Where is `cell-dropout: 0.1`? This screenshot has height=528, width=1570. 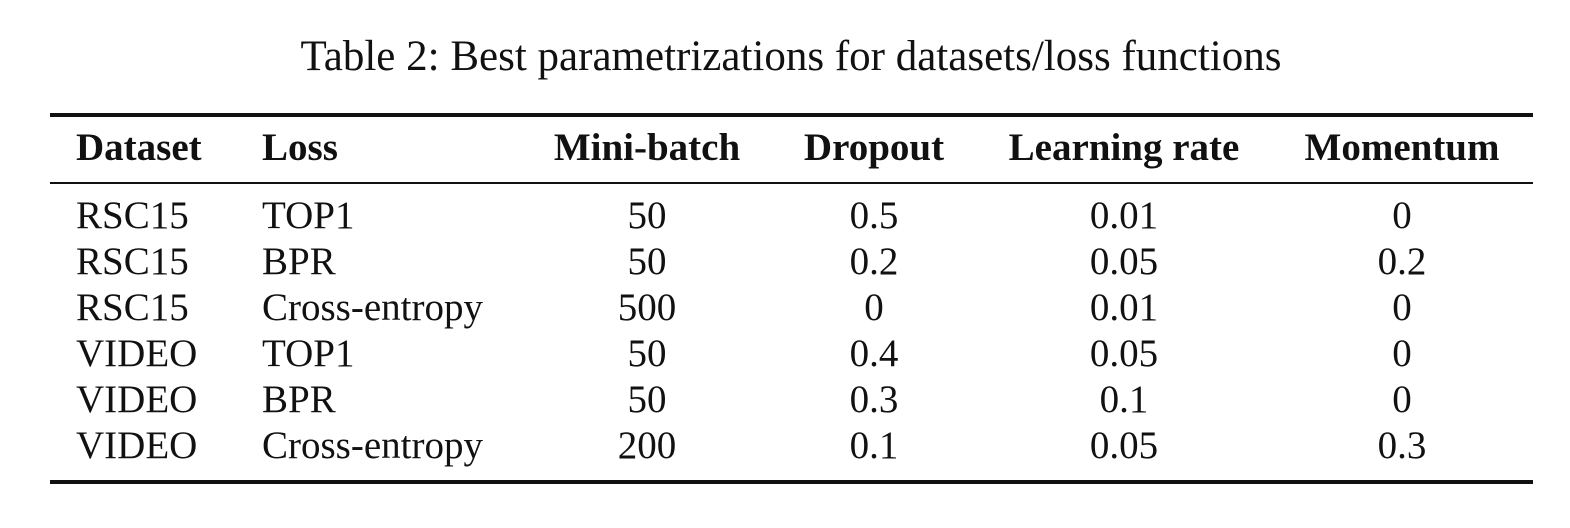
cell-dropout: 0.1 is located at coordinates (874, 445).